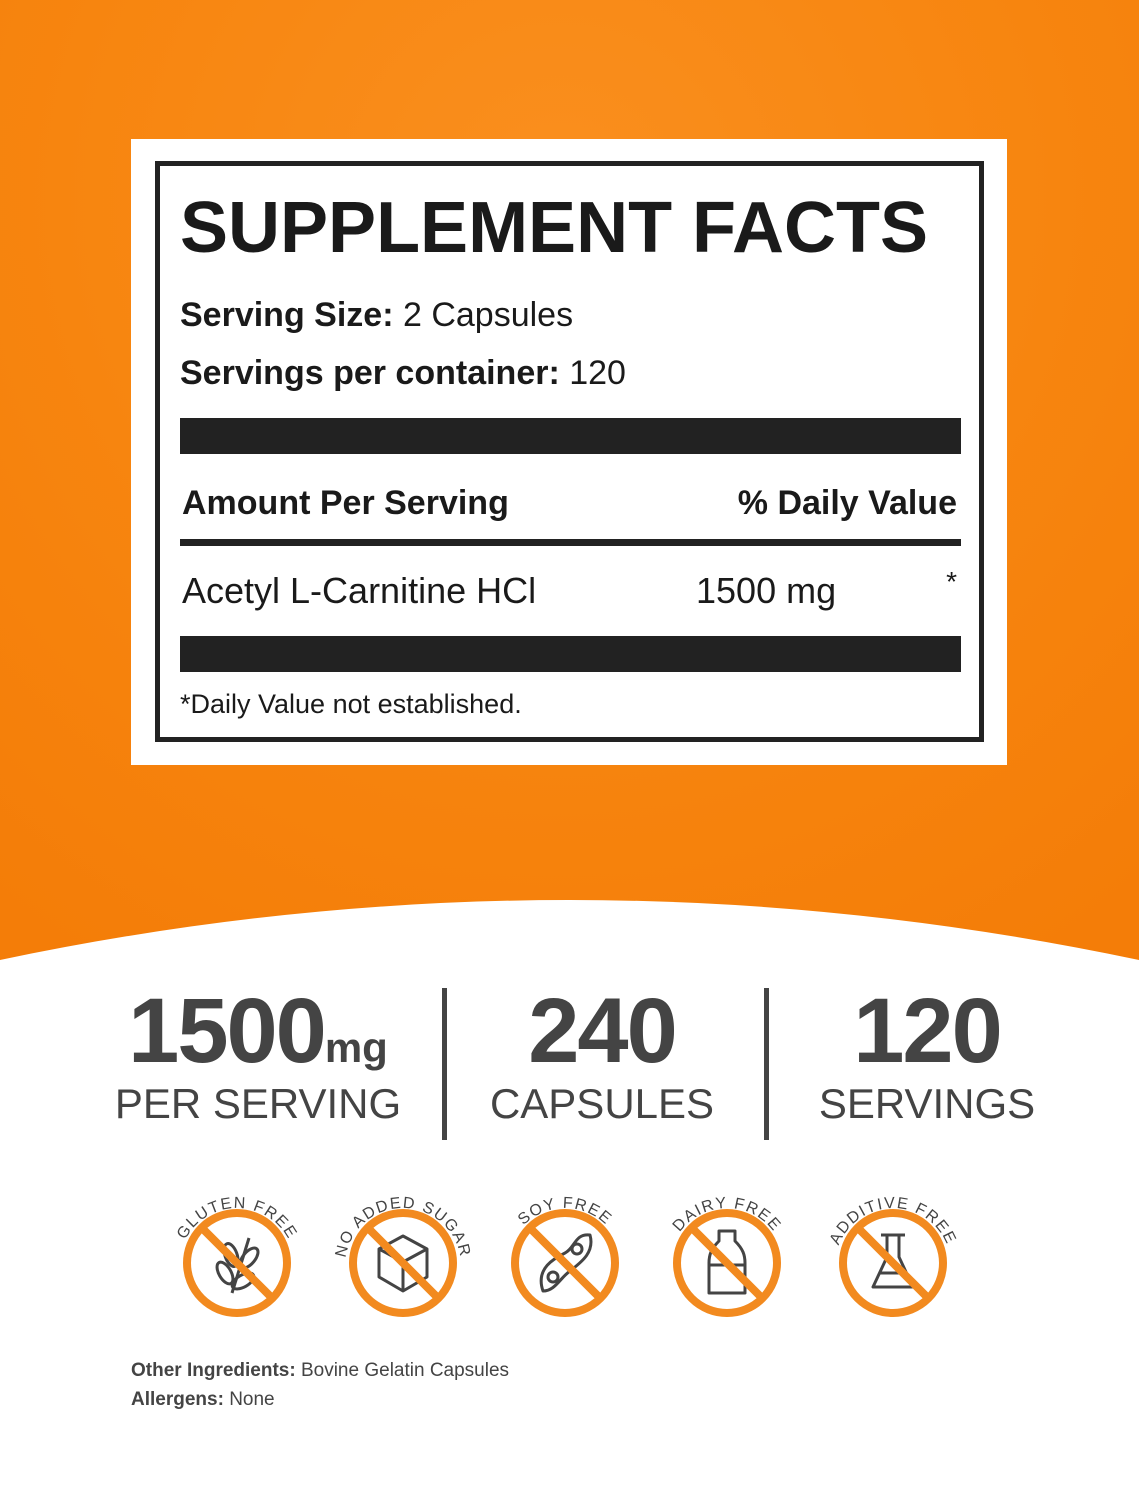  I want to click on footnote: *Daily Value not established., so click(351, 704).